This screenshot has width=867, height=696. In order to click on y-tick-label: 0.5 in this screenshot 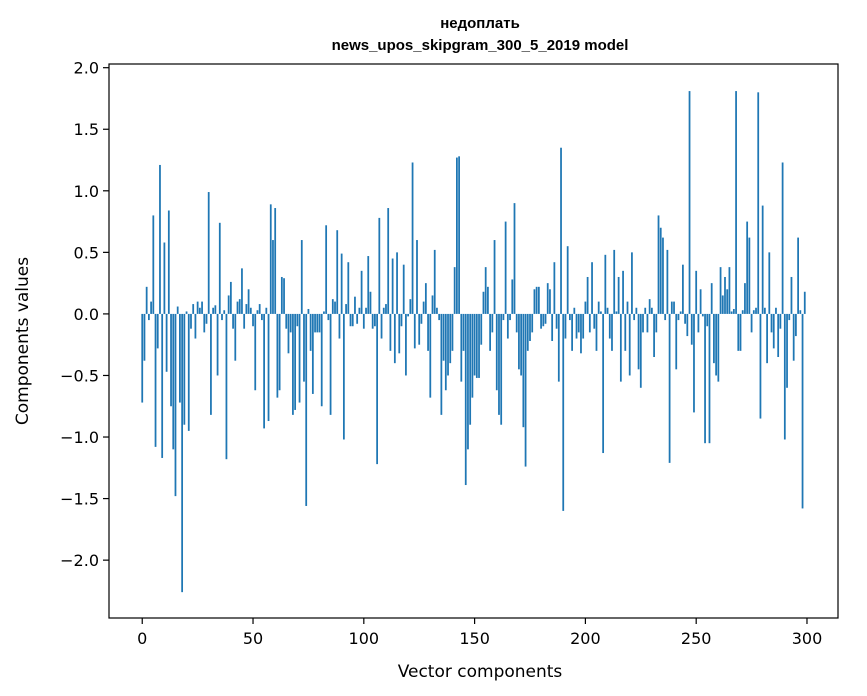, I will do `click(86, 252)`.